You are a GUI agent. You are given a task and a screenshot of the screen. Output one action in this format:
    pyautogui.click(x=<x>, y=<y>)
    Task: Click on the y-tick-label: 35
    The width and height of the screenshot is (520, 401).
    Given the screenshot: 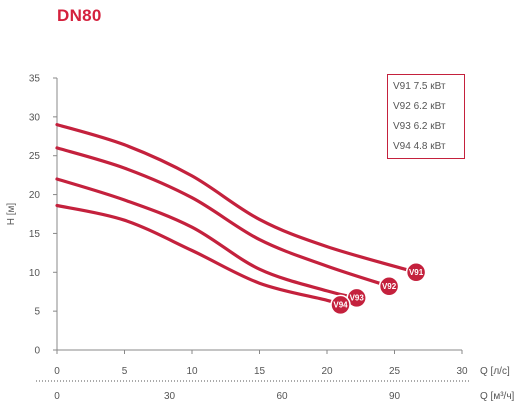 What is the action you would take?
    pyautogui.click(x=35, y=79)
    